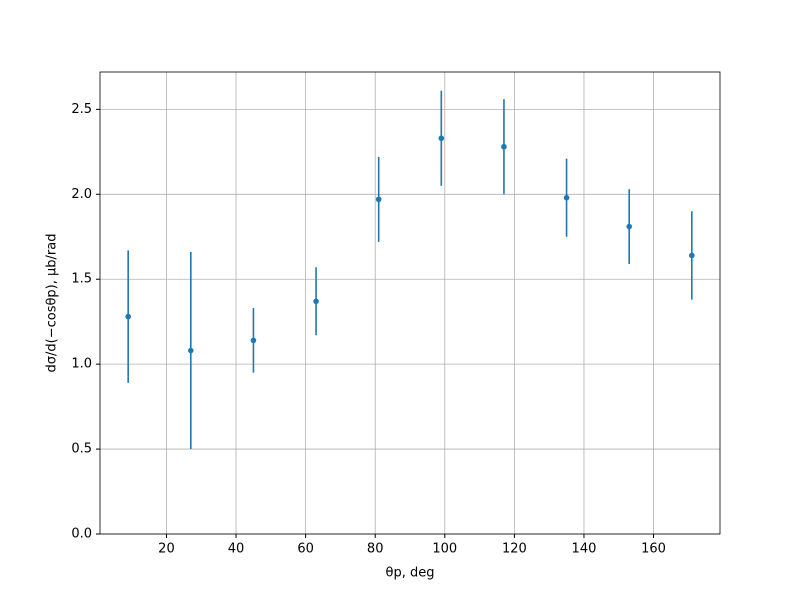  I want to click on x-tick-label: 160, so click(653, 549).